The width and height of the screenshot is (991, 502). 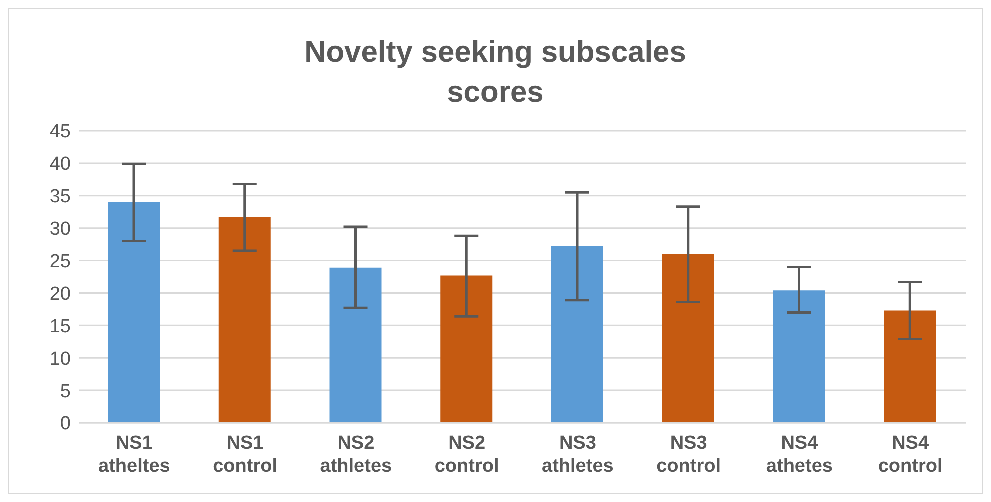 I want to click on x-tick-label: NS4 control, so click(x=910, y=455).